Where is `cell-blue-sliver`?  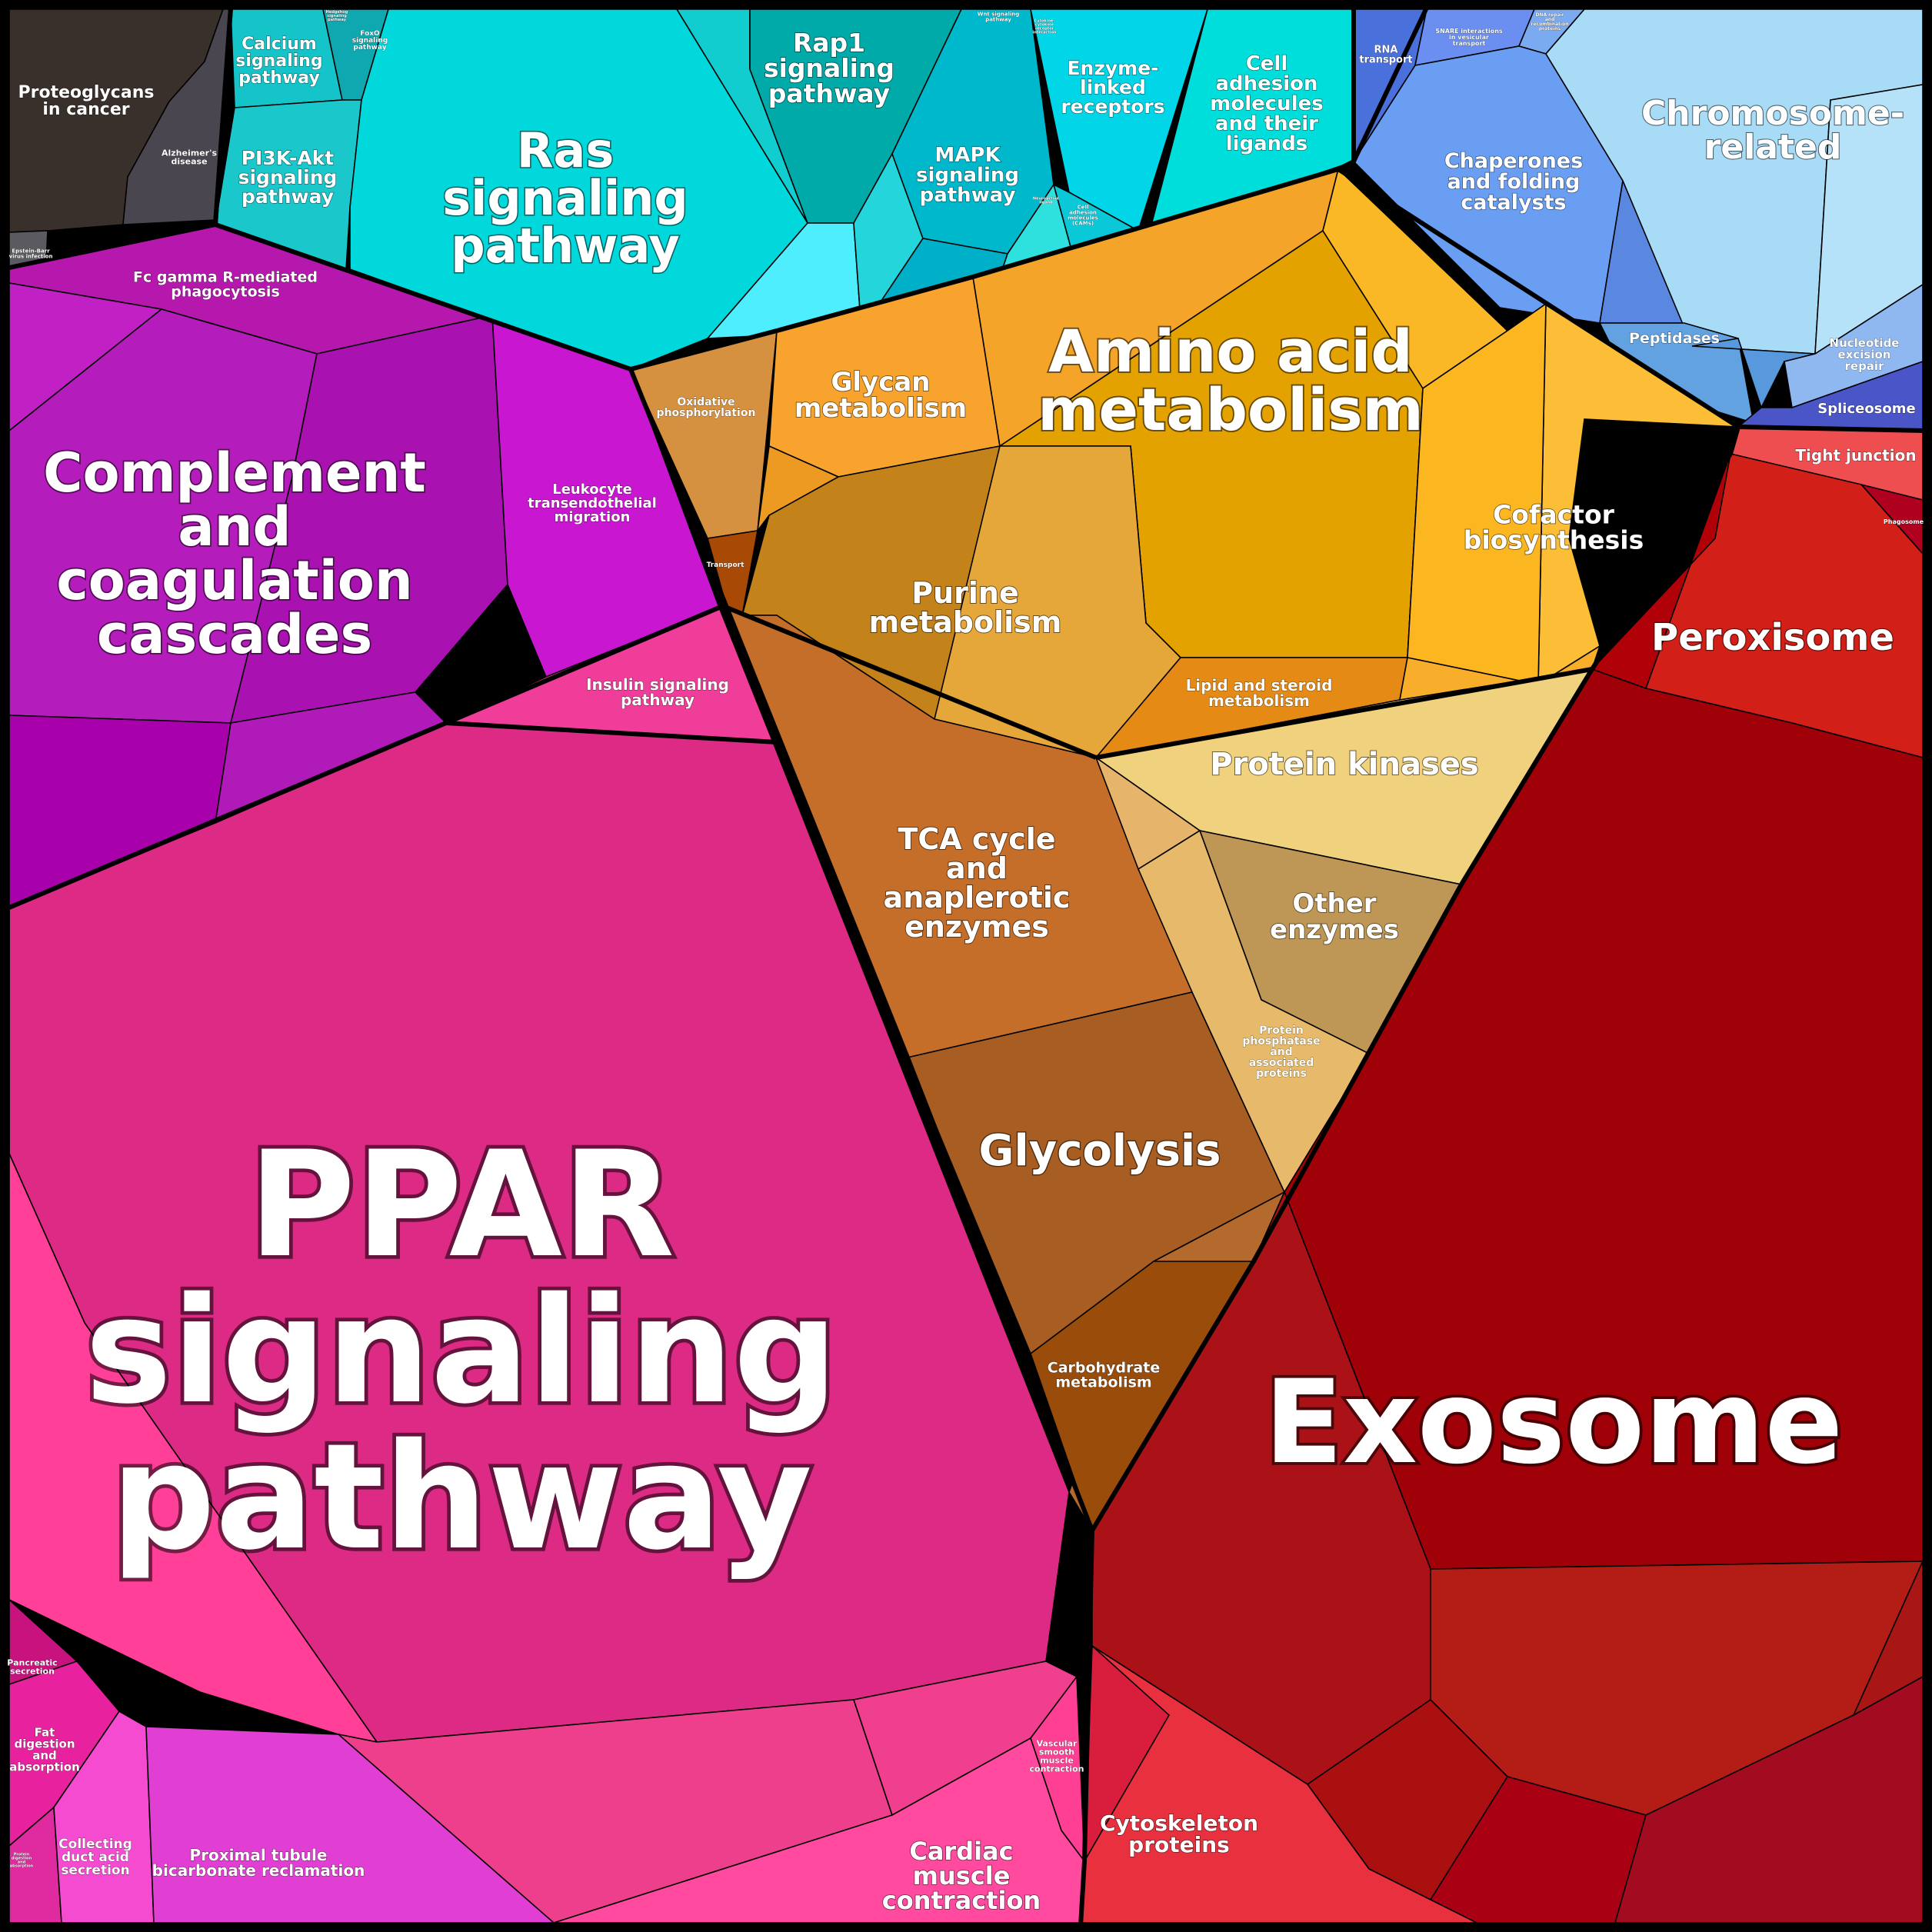 cell-blue-sliver is located at coordinates (1753, 374).